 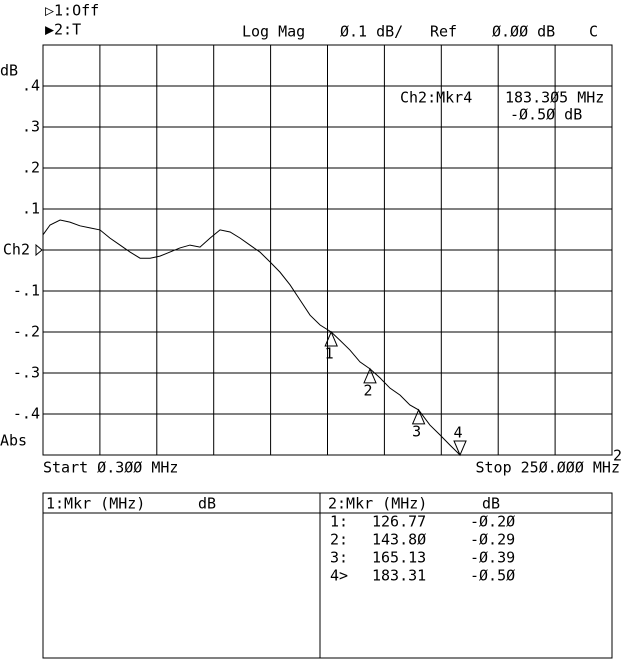 I want to click on table-cell: 165.13, so click(x=399, y=558).